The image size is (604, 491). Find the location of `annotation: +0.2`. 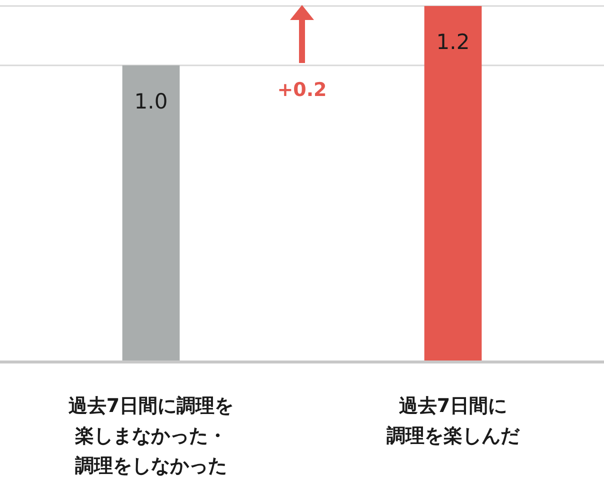

annotation: +0.2 is located at coordinates (302, 90).